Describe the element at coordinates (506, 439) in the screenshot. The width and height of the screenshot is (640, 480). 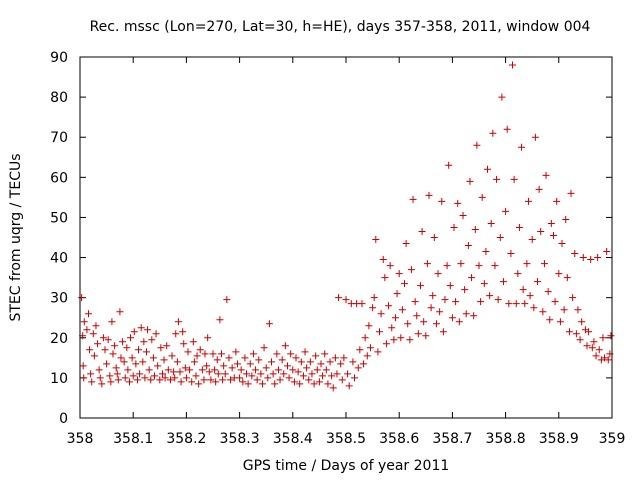
I see `x-tick-label: 358.8` at that location.